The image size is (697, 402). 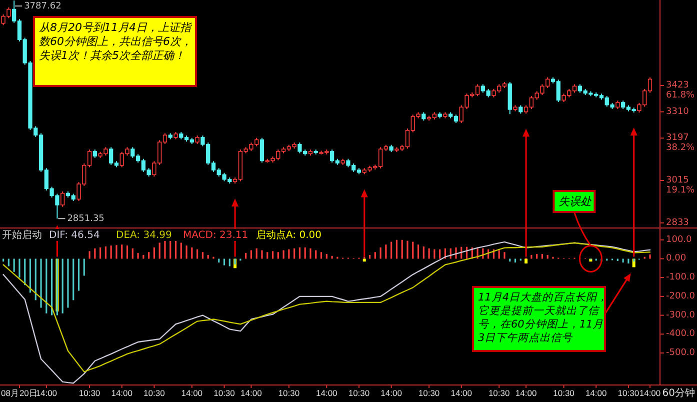 What do you see at coordinates (677, 223) in the screenshot?
I see `y-tick-label: 2833` at bounding box center [677, 223].